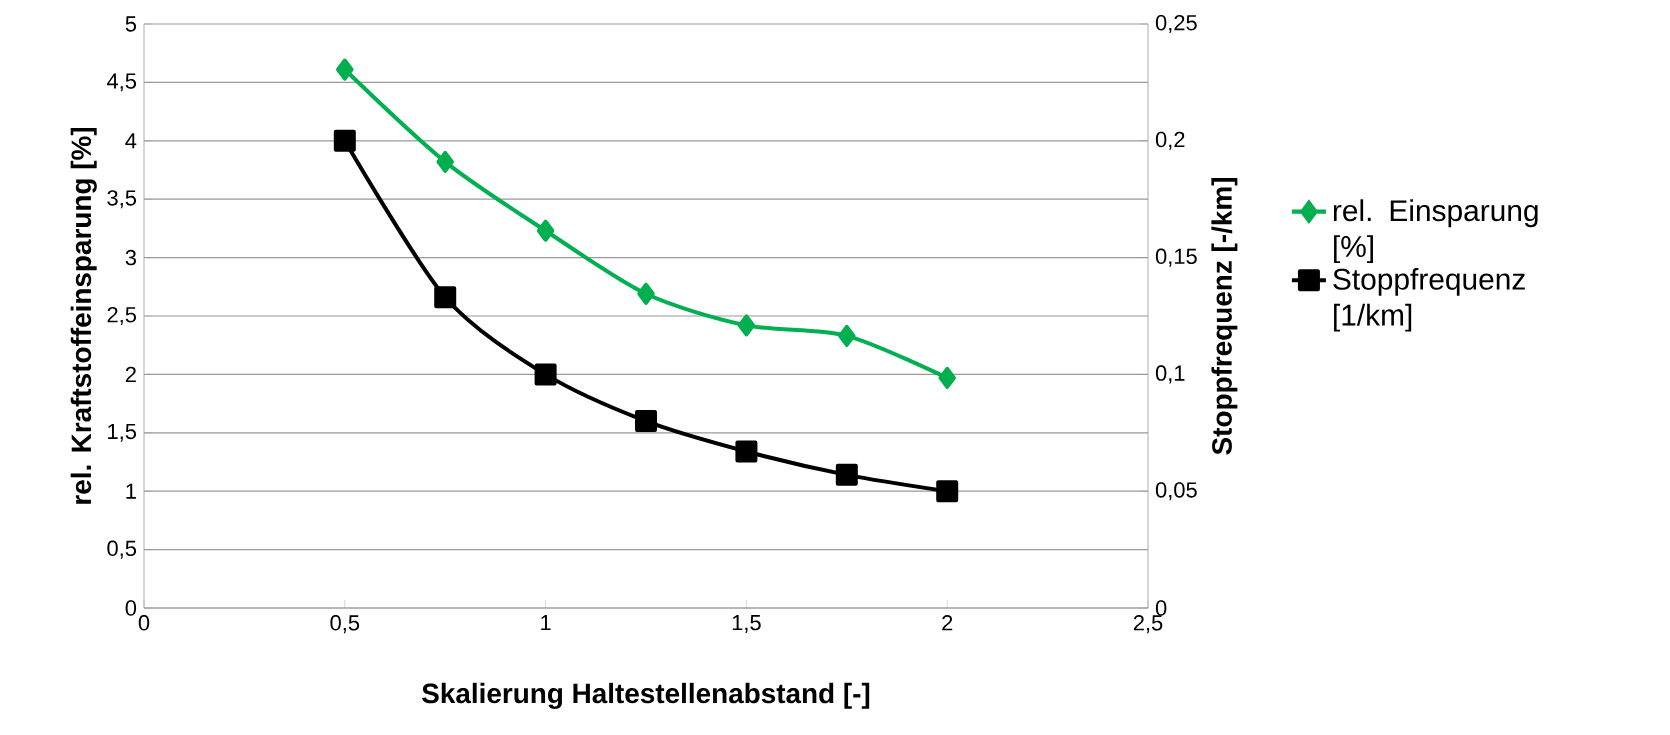  I want to click on x-tick-label: 1,5, so click(746, 624).